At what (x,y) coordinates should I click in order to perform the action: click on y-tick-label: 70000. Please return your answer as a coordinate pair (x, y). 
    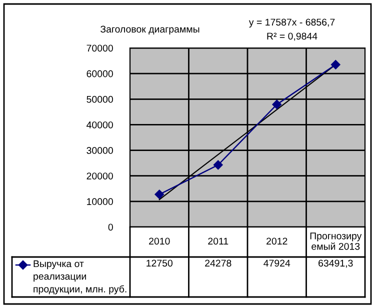
    Looking at the image, I should click on (99, 48).